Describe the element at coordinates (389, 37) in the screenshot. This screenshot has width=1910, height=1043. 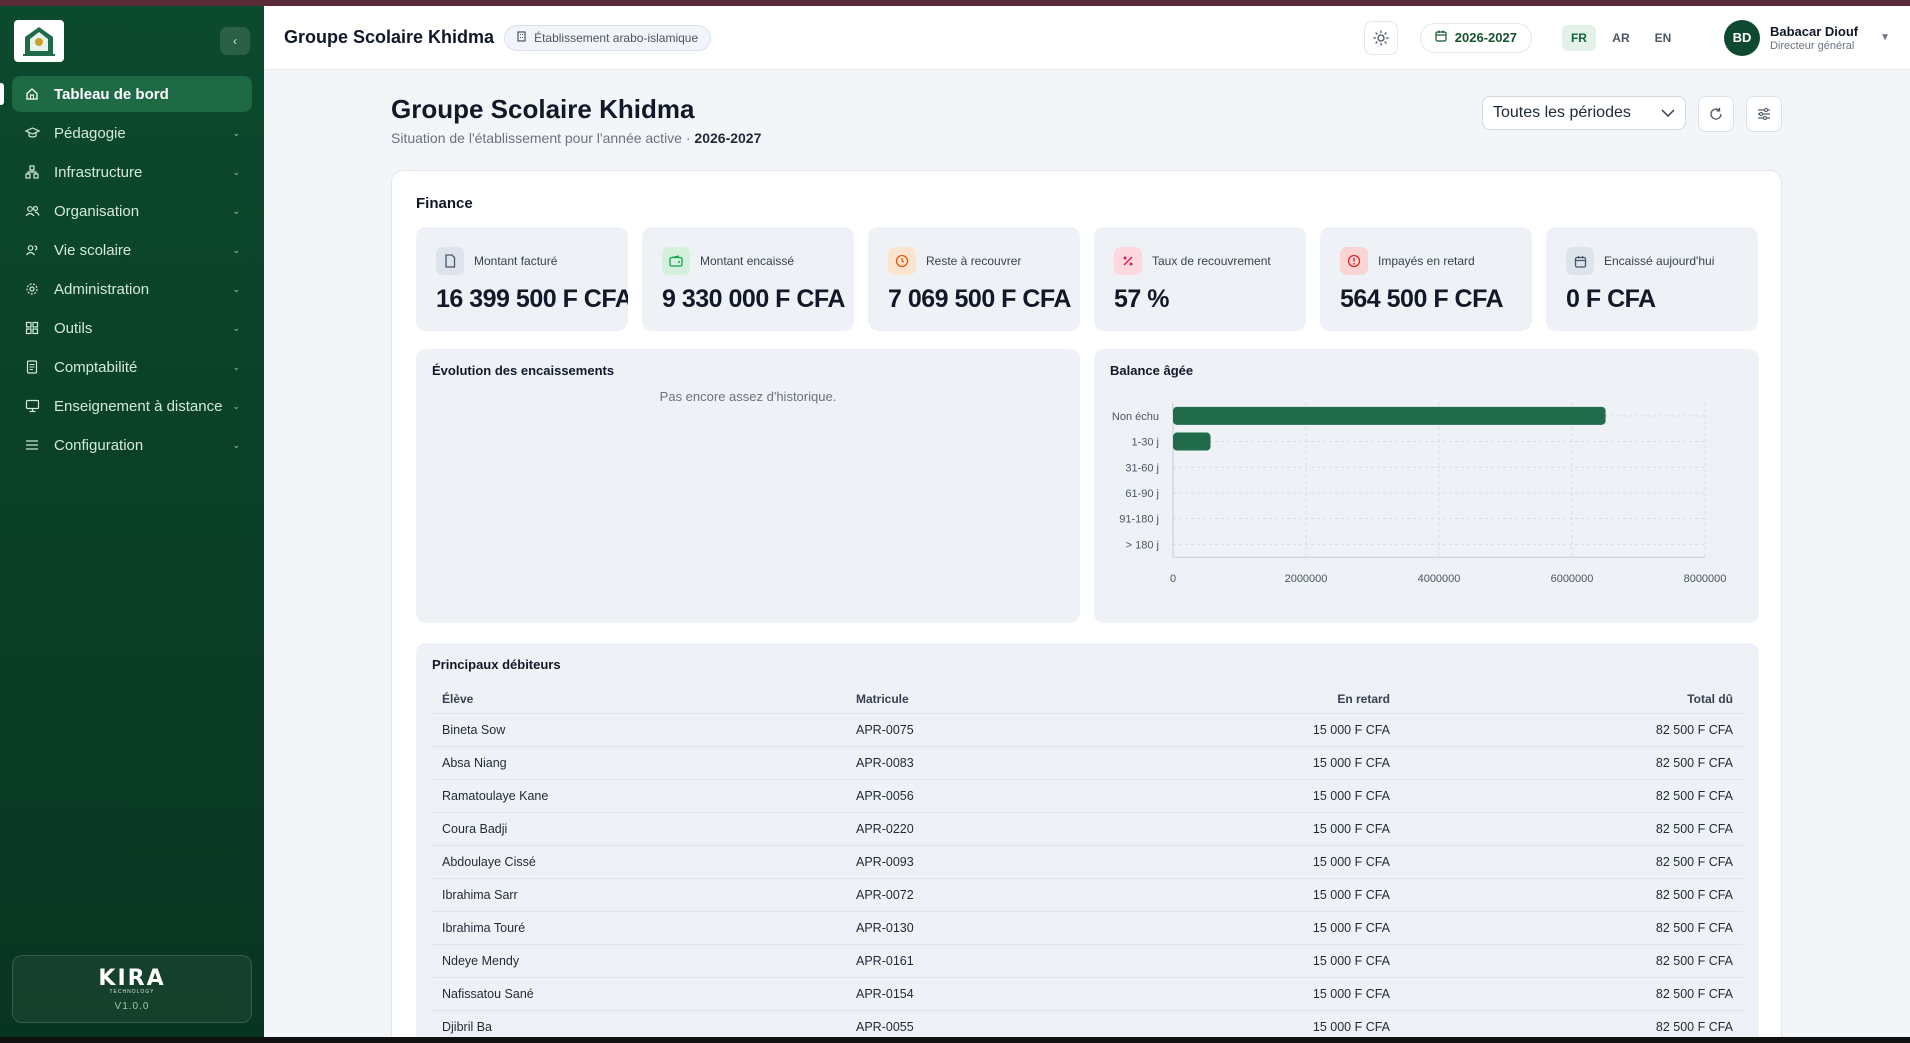
I see `school-name: Groupe Scolaire Khidma` at that location.